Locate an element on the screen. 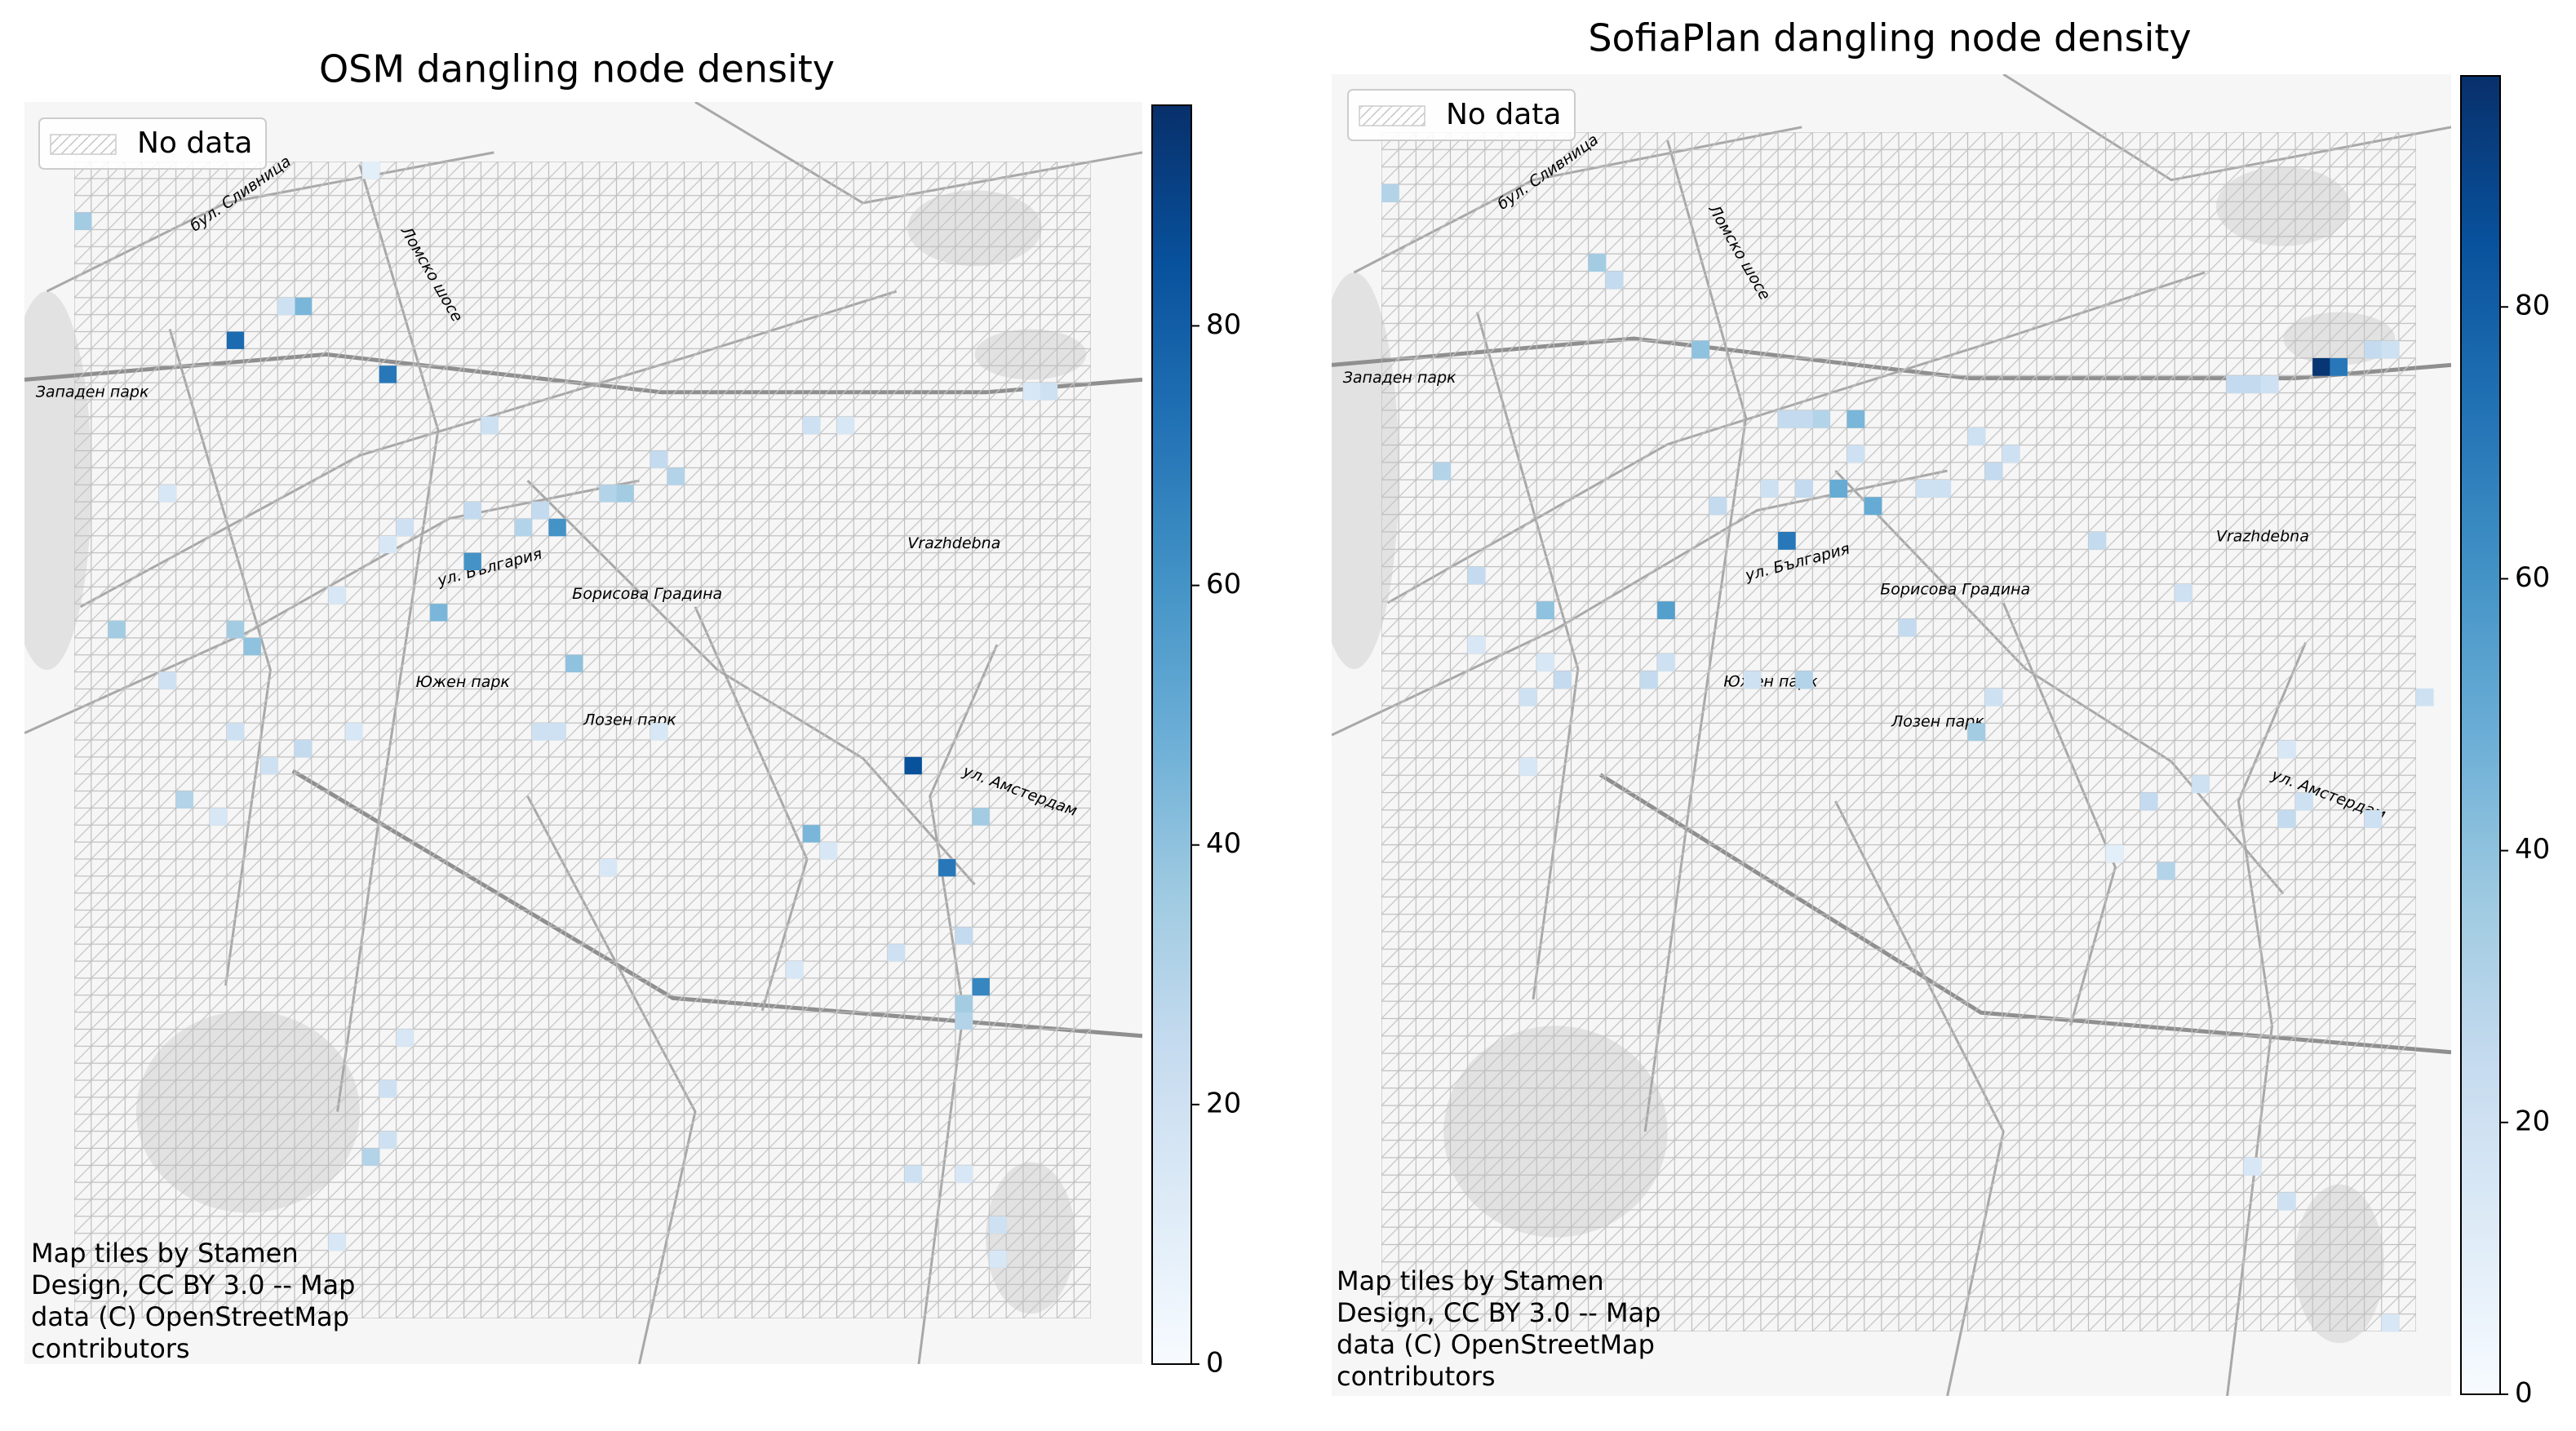  colorbar-tick-label: 80 is located at coordinates (1223, 324).